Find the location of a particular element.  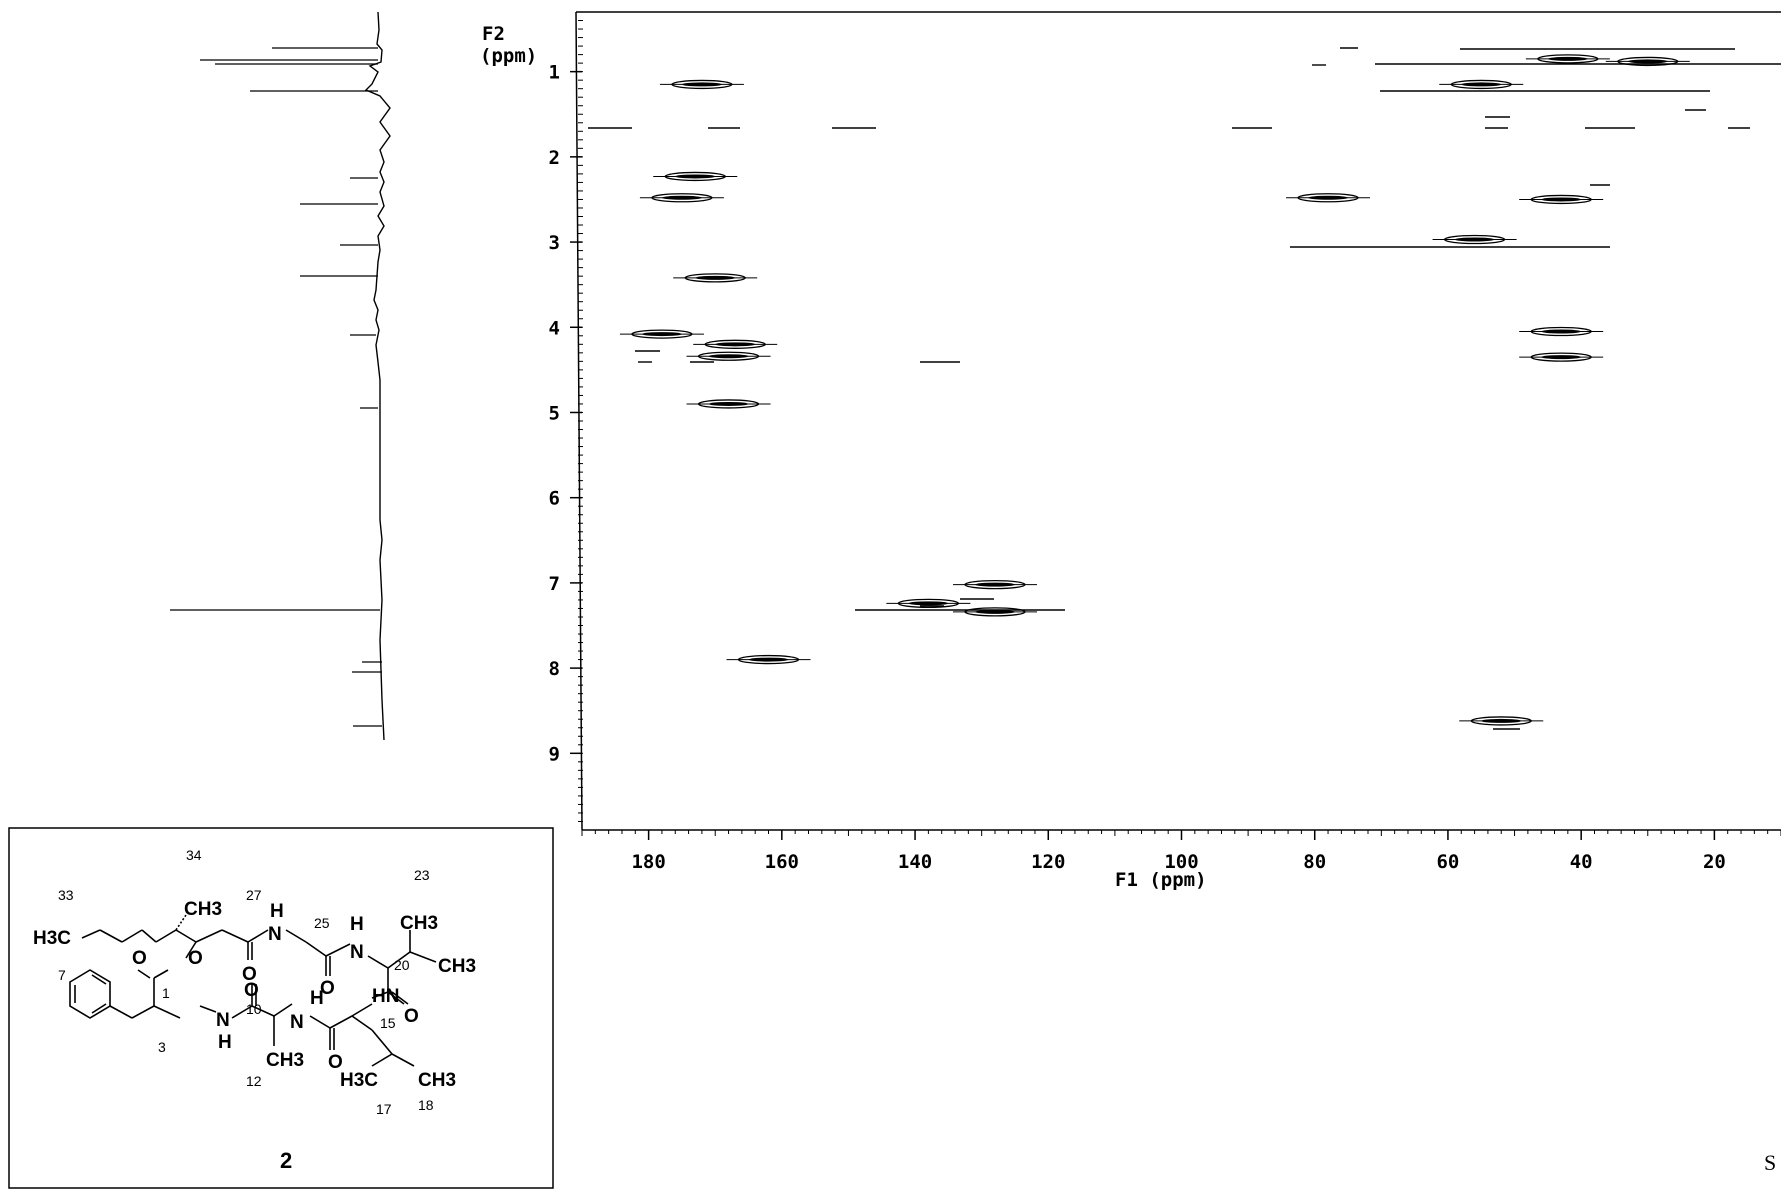

proton-peaks is located at coordinates (276, 387).